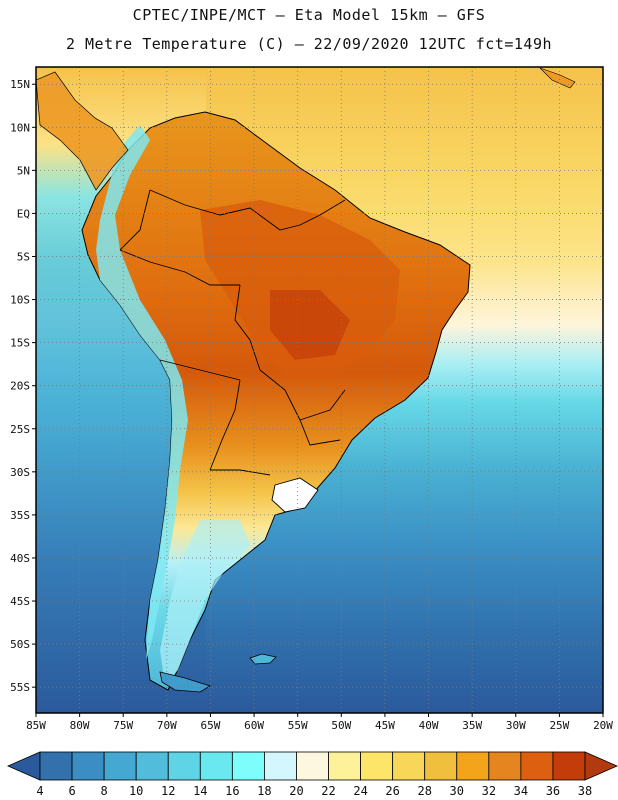 Image resolution: width=618 pixels, height=800 pixels. Describe the element at coordinates (553, 791) in the screenshot. I see `colorbar-label: 36` at that location.